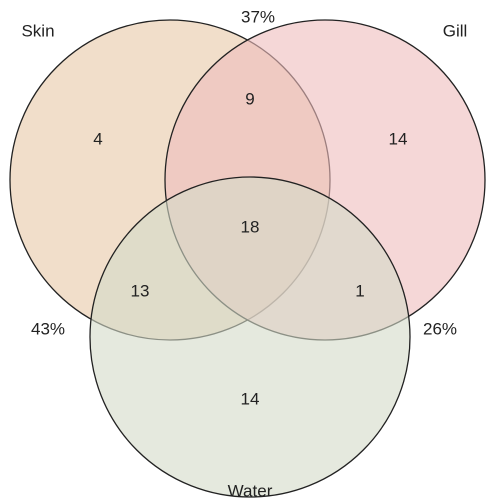  Describe the element at coordinates (140, 290) in the screenshot. I see `region-count: 13` at that location.